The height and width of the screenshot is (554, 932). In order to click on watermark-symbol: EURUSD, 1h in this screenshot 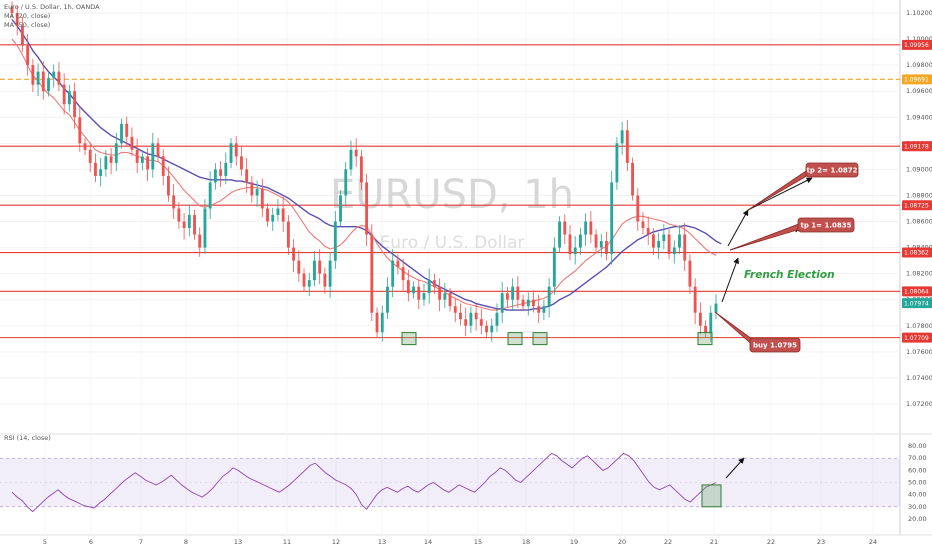, I will do `click(452, 195)`.